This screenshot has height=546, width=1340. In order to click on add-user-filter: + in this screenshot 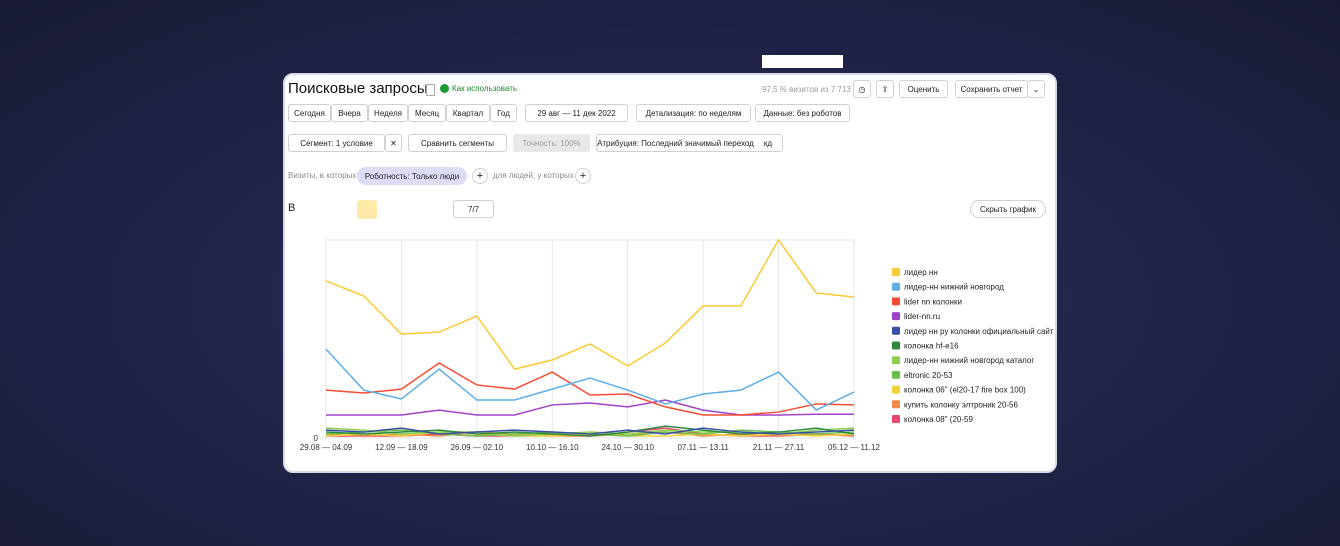, I will do `click(583, 176)`.